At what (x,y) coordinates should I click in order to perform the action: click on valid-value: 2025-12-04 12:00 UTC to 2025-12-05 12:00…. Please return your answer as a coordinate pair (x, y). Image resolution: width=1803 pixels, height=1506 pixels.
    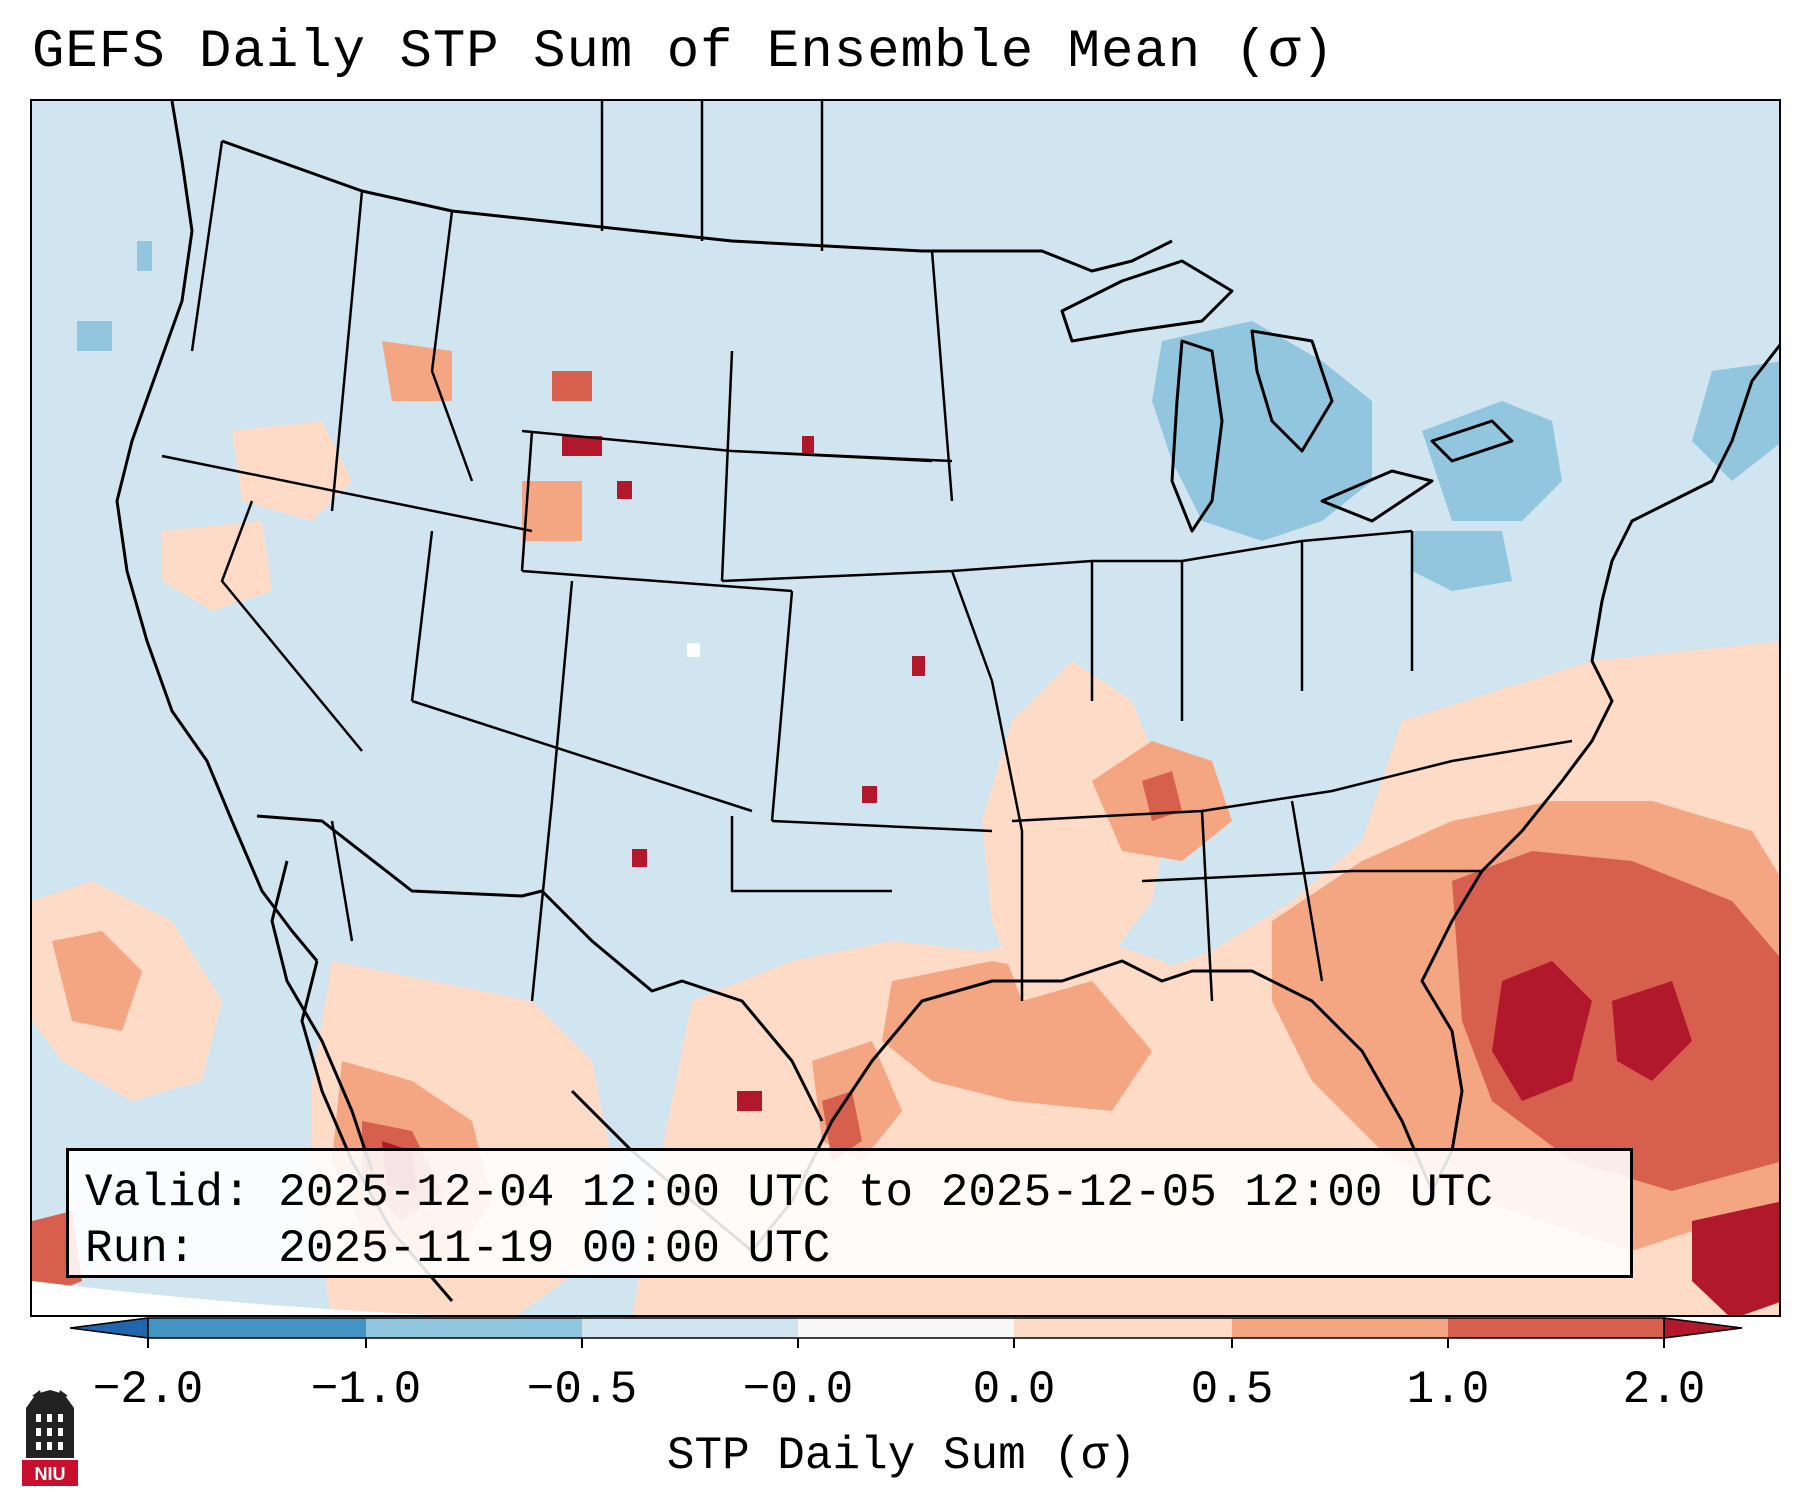
    Looking at the image, I should click on (885, 1193).